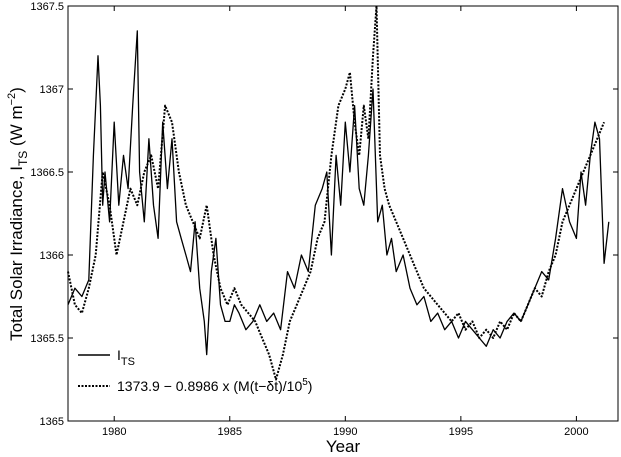 Image resolution: width=621 pixels, height=457 pixels. Describe the element at coordinates (16, 253) in the screenshot. I see `y-axis-title-main: Total Solar Irradiance, I` at that location.